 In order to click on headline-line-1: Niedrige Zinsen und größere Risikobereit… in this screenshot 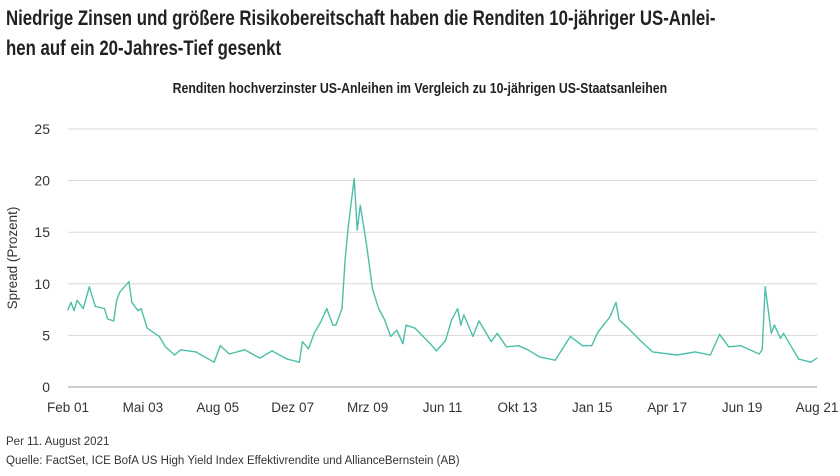, I will do `click(361, 18)`.